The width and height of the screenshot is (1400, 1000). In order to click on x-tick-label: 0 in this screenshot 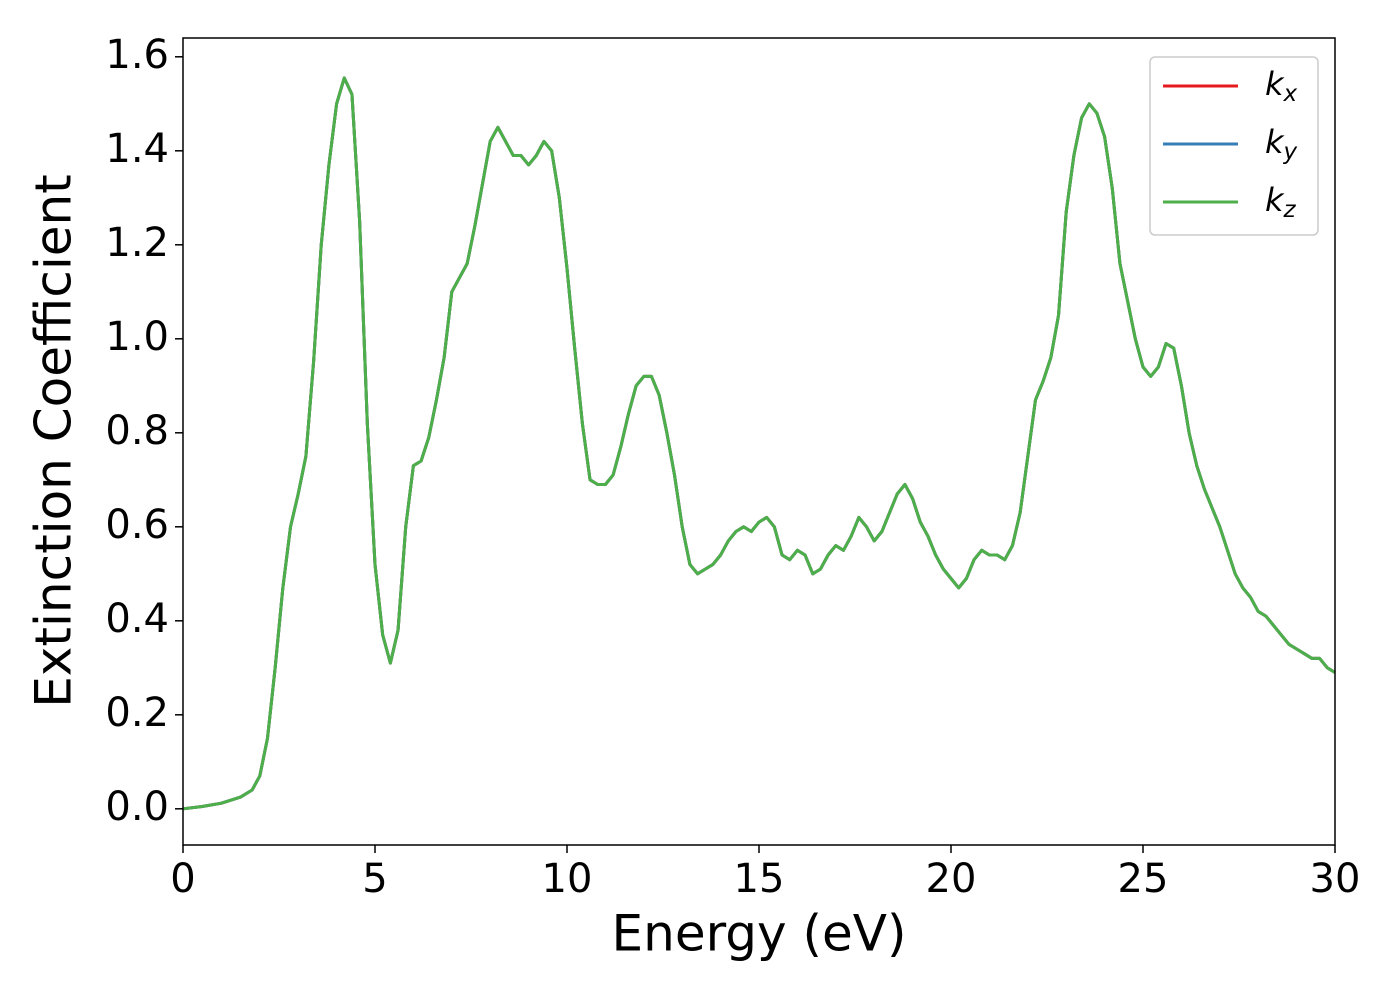, I will do `click(182, 879)`.